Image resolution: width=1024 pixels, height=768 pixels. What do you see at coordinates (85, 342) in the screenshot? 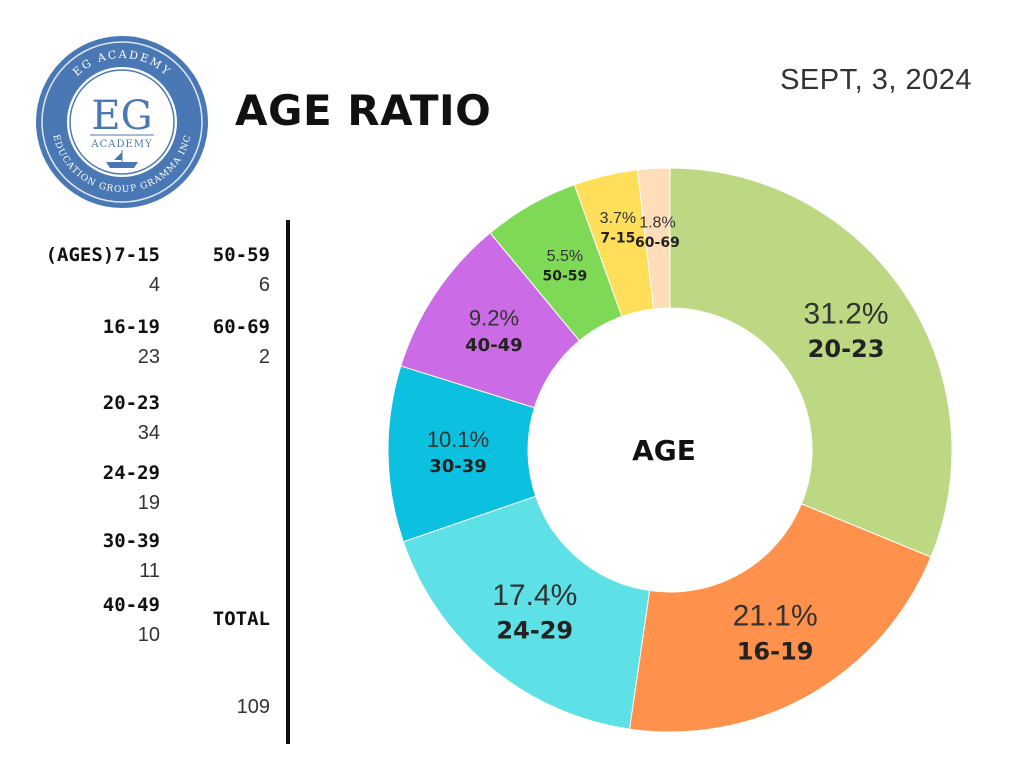
I see `age-entry: 16-19 23` at bounding box center [85, 342].